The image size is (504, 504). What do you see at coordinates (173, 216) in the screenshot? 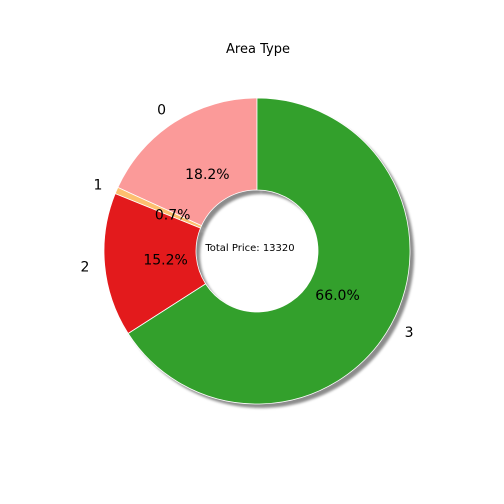
I see `pct-label-1: 0.7%` at bounding box center [173, 216].